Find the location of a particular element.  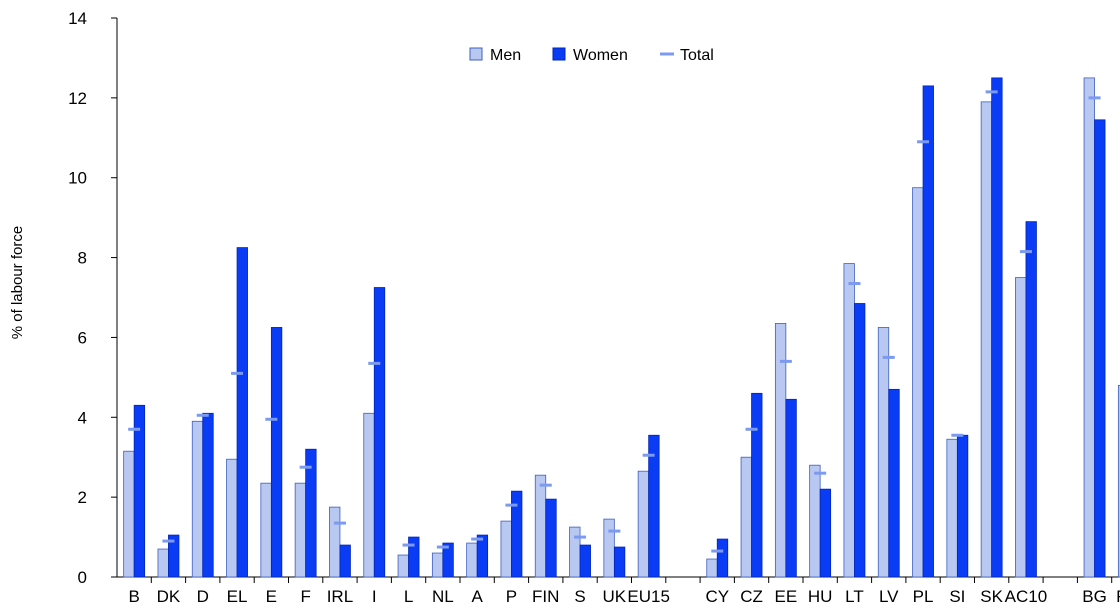

x-tick-label: P is located at coordinates (511, 596).